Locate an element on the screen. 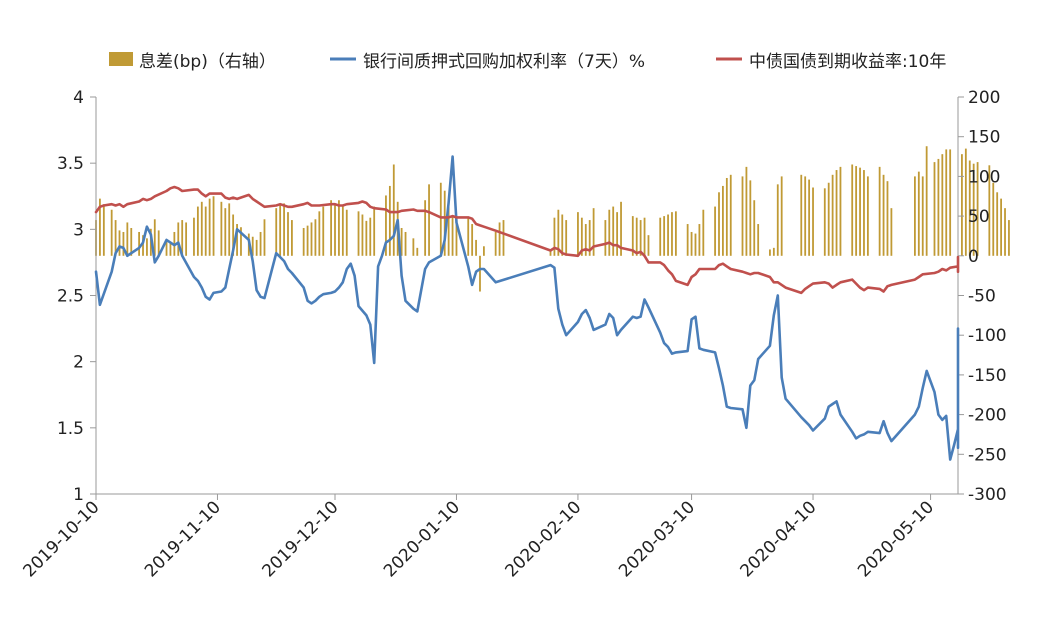  legend-label-repo: 银行间质押式回购加权利率（7天）% is located at coordinates (504, 62).